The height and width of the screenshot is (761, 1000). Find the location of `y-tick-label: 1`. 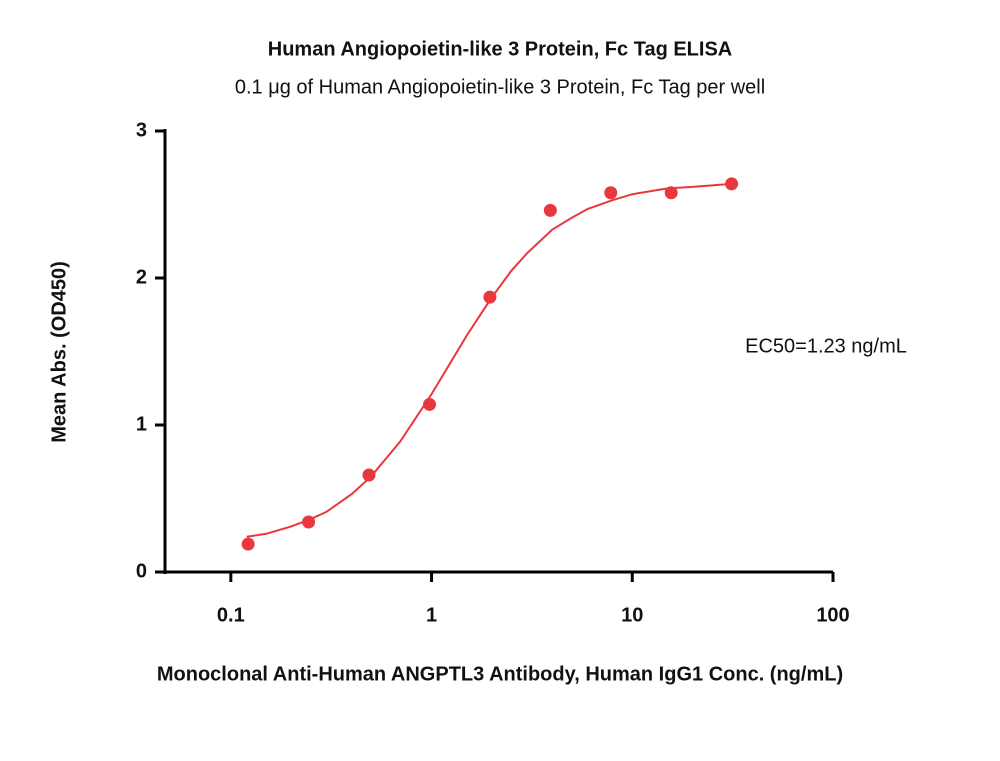

y-tick-label: 1 is located at coordinates (141, 424).